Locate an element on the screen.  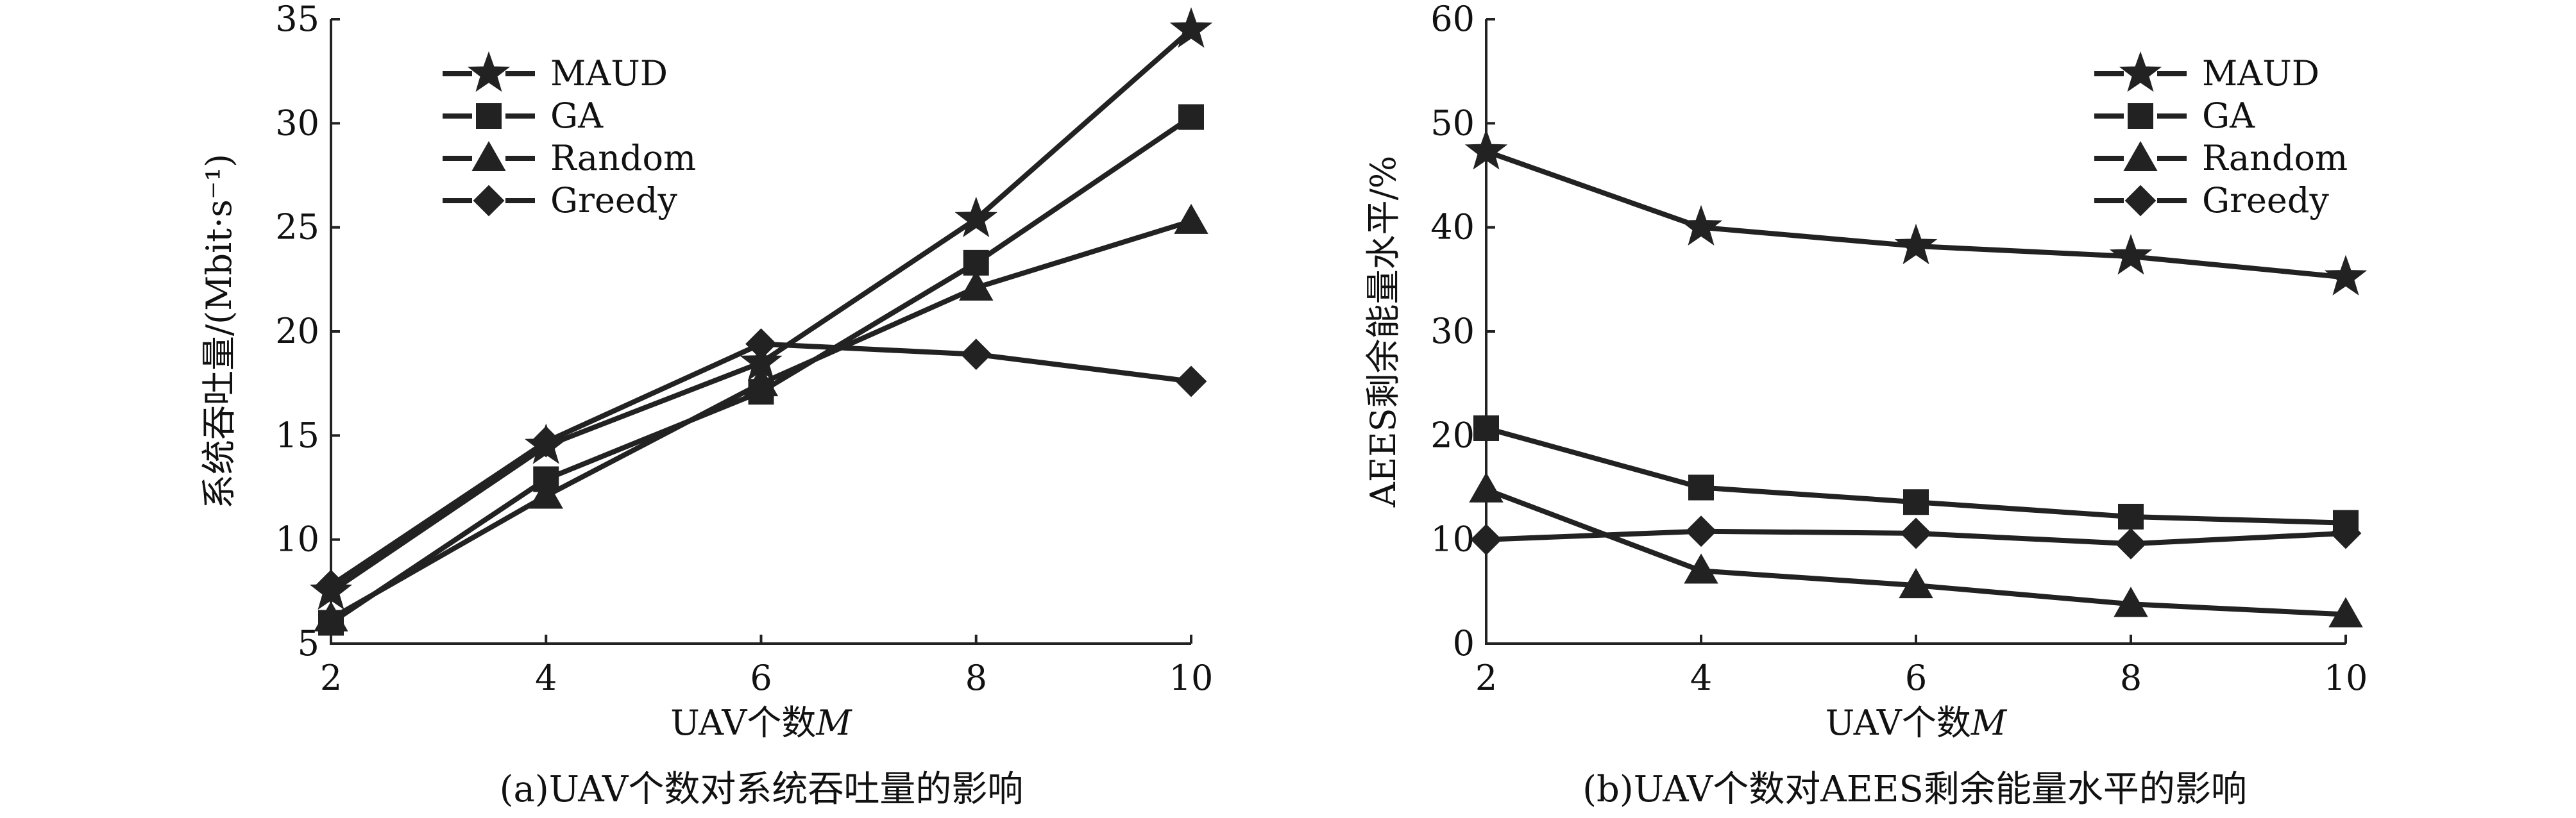
a-caption: (a)UAV个数对系统吞吐量的影响 is located at coordinates (762, 789).